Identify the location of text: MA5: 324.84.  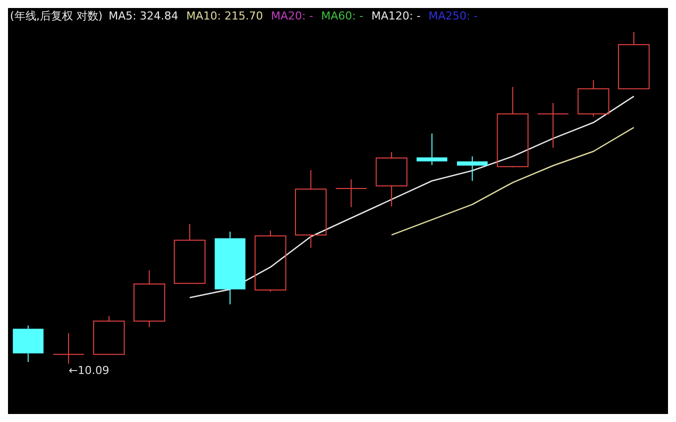
(143, 15).